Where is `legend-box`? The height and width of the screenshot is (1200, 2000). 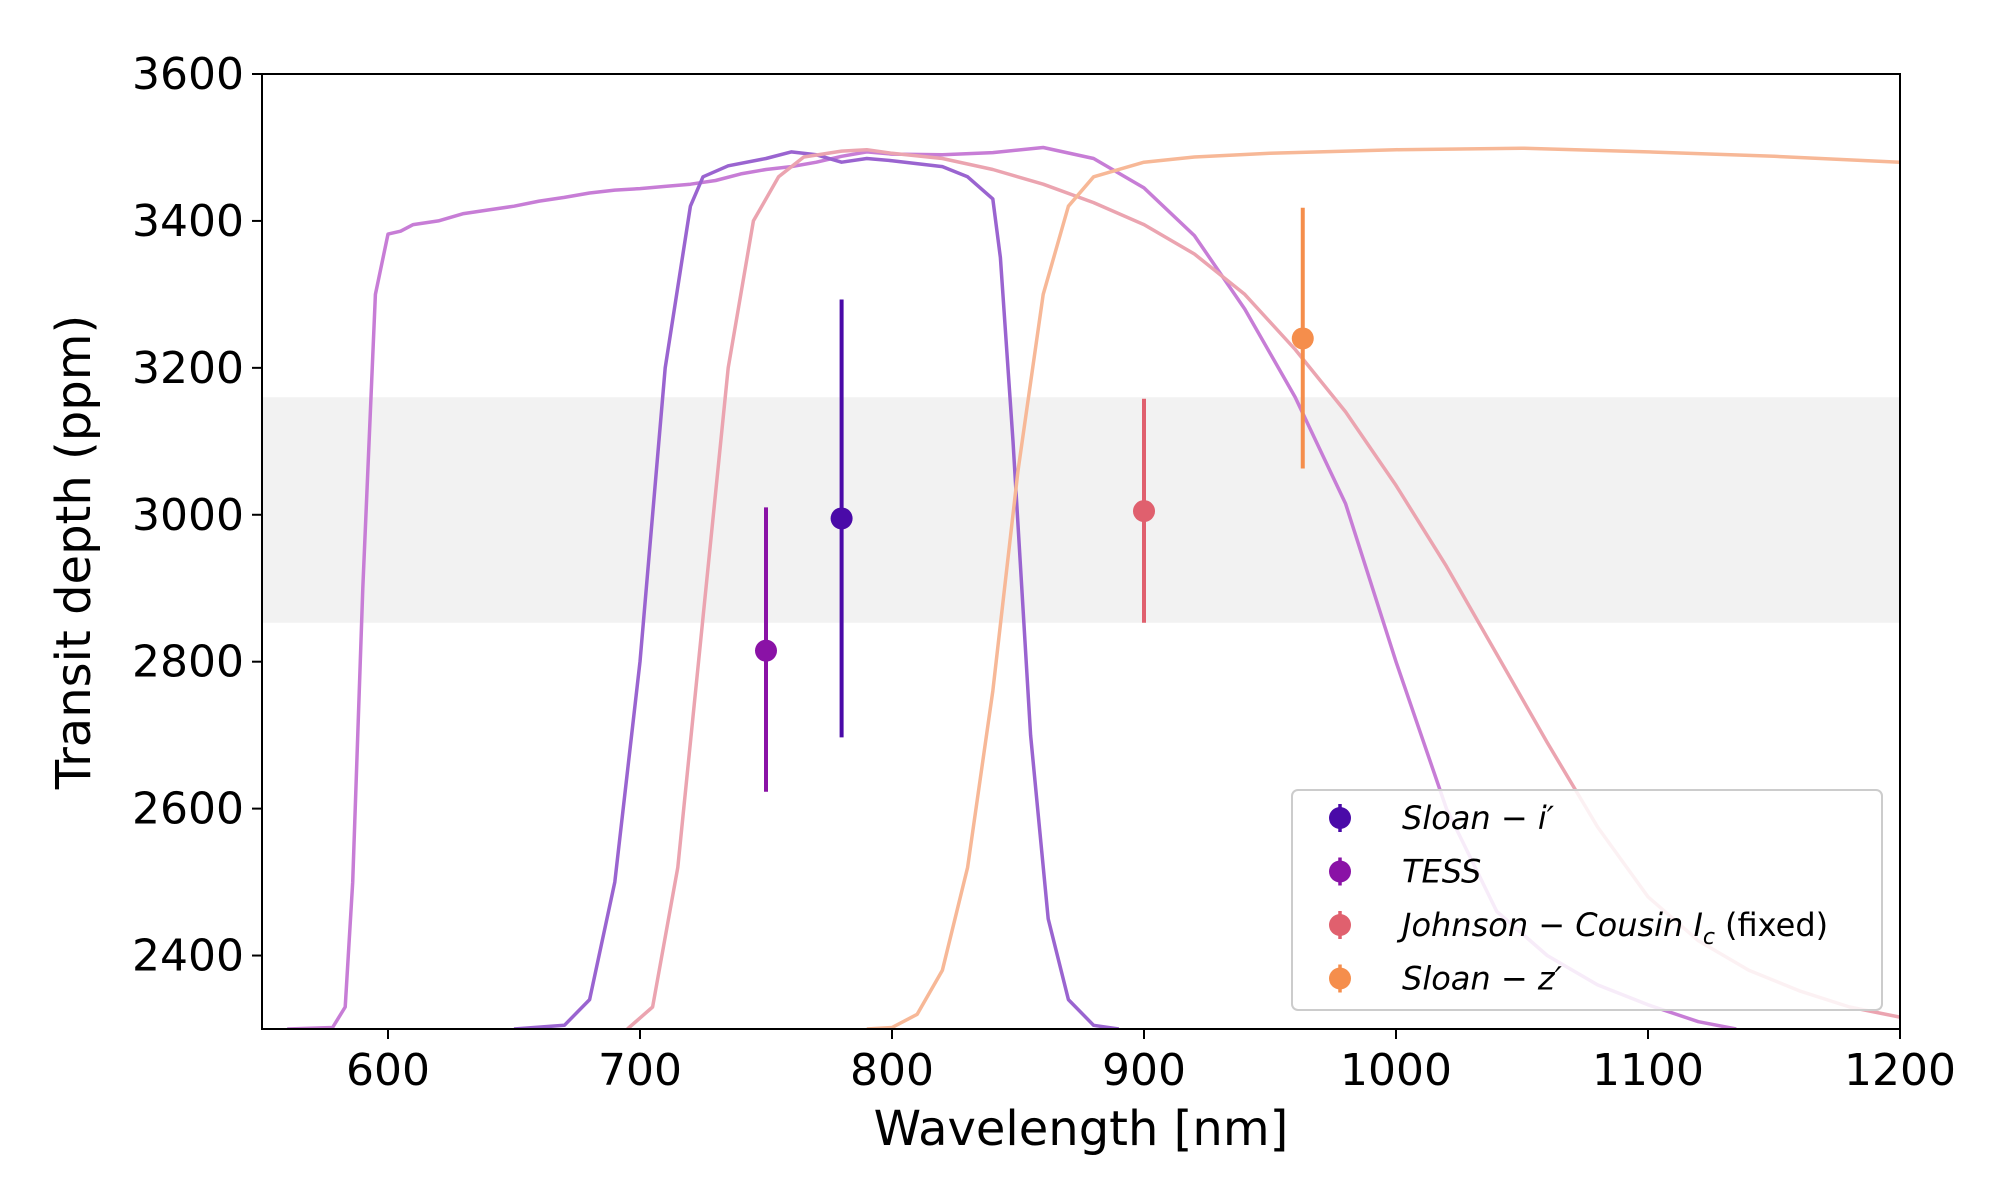
legend-box is located at coordinates (1587, 900).